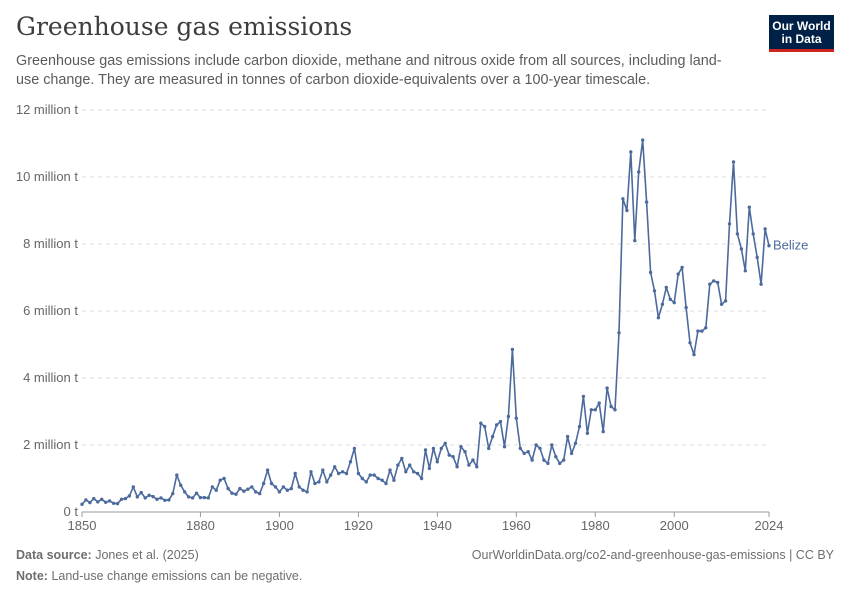 This screenshot has height=600, width=850. I want to click on source-link: Jones et al. (2025), so click(147, 555).